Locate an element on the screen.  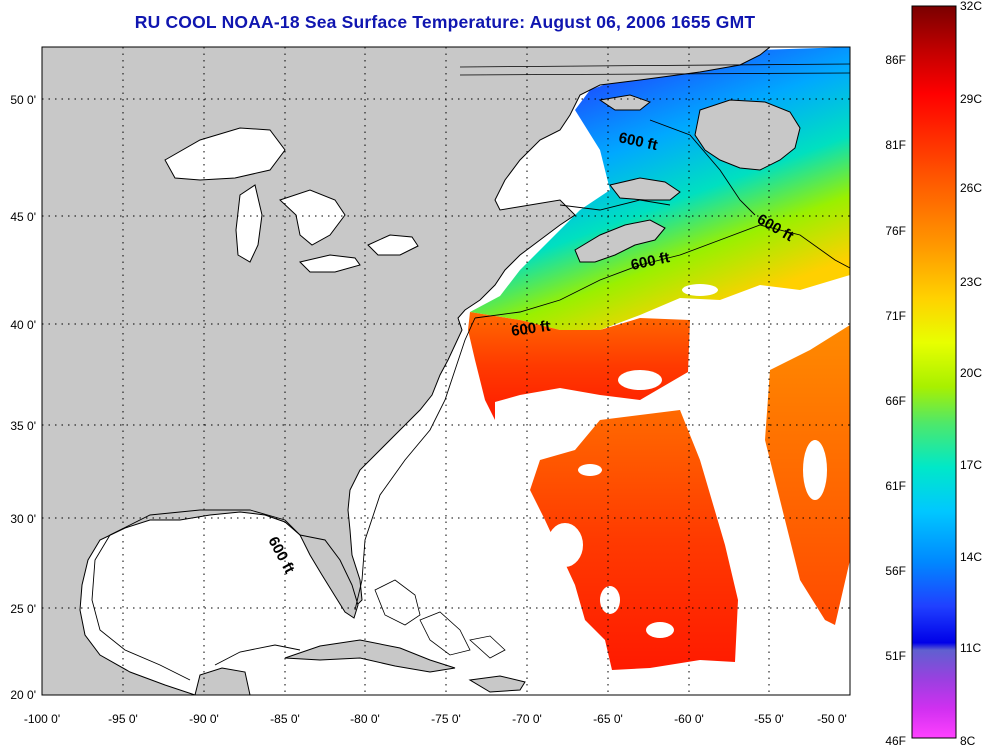
colorbar-fahrenheit-label: 71F is located at coordinates (895, 316).